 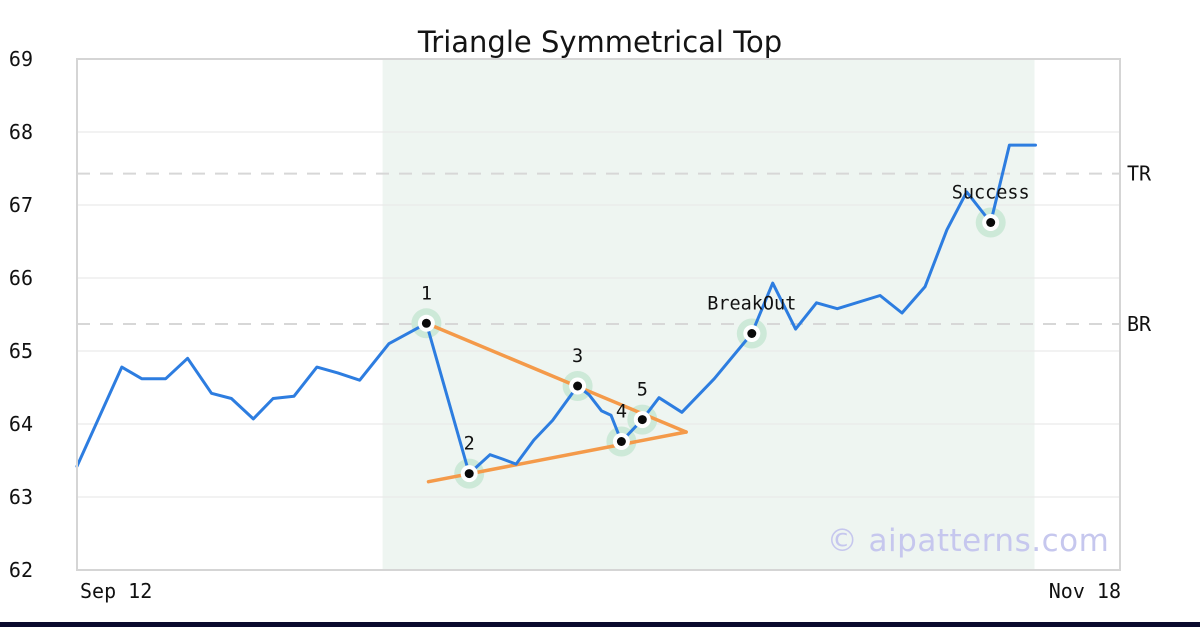 What do you see at coordinates (21, 424) in the screenshot?
I see `y-tick-label: 64` at bounding box center [21, 424].